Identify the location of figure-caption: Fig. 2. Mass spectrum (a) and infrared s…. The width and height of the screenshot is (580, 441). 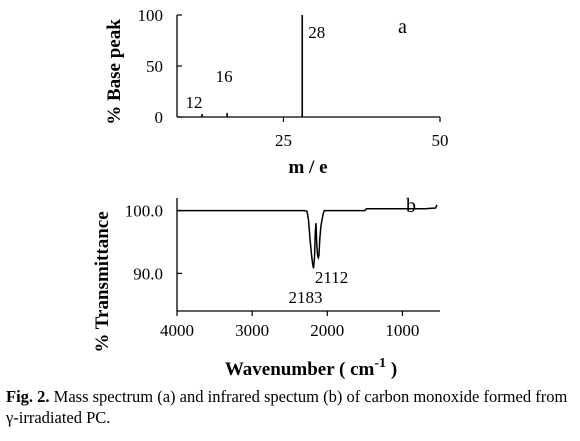
(291, 407).